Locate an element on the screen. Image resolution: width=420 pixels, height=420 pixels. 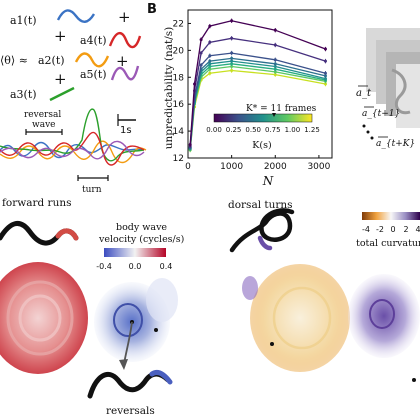
e-cb-tick: -4 is located at coordinates (366, 229).